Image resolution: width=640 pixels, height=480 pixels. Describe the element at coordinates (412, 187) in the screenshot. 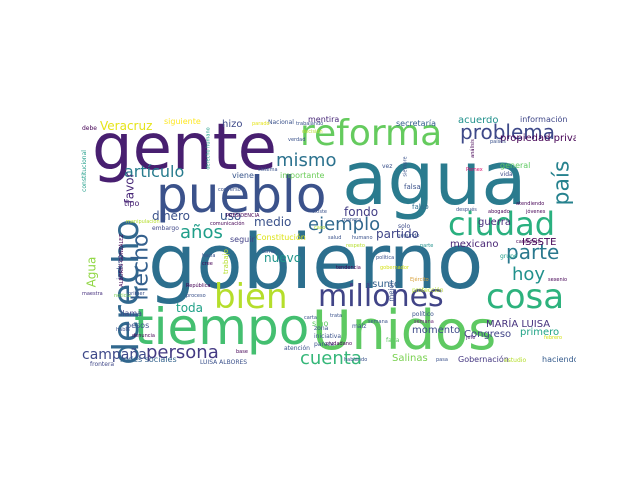

I see `word-falsa: falsa` at that location.